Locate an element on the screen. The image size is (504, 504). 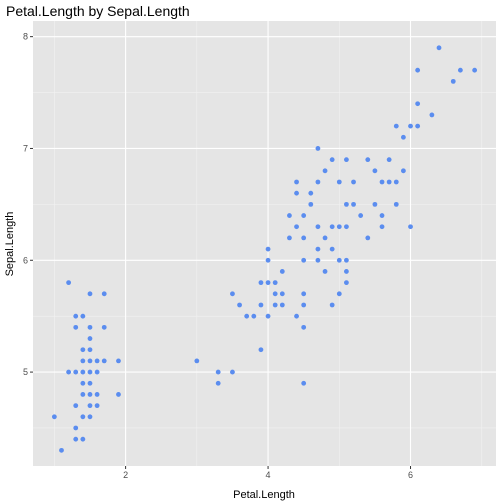
x-tick-label: 2 is located at coordinates (125, 475).